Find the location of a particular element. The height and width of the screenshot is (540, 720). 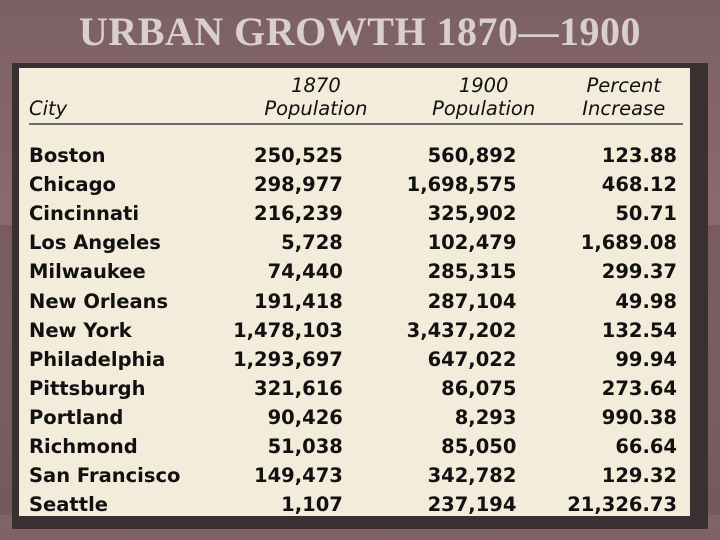

population-1870-cell: 51,038 is located at coordinates (305, 446).